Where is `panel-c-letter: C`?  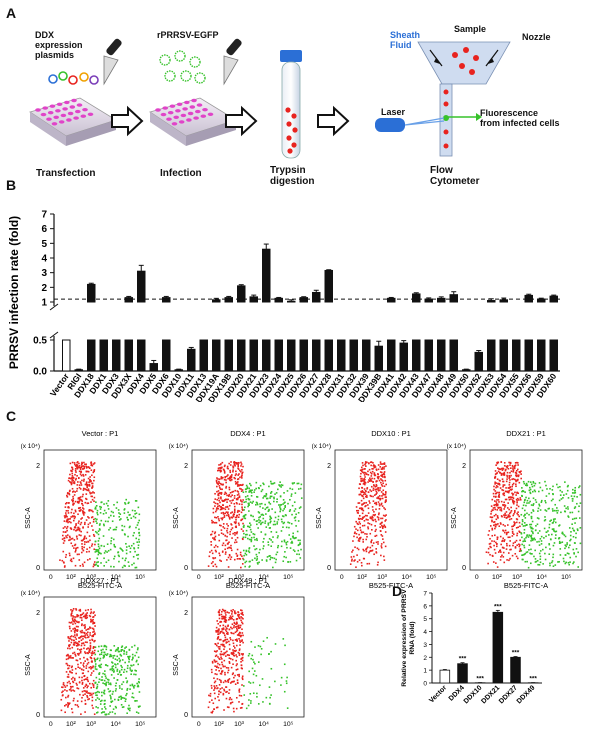 panel-c-letter: C is located at coordinates (11, 416).